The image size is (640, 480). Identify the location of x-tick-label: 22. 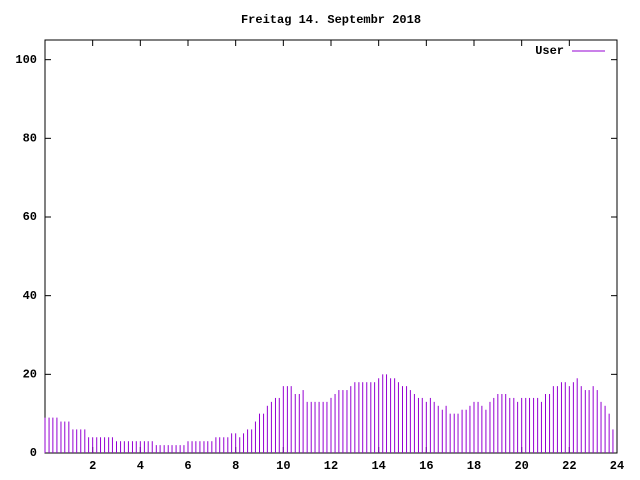
(569, 466).